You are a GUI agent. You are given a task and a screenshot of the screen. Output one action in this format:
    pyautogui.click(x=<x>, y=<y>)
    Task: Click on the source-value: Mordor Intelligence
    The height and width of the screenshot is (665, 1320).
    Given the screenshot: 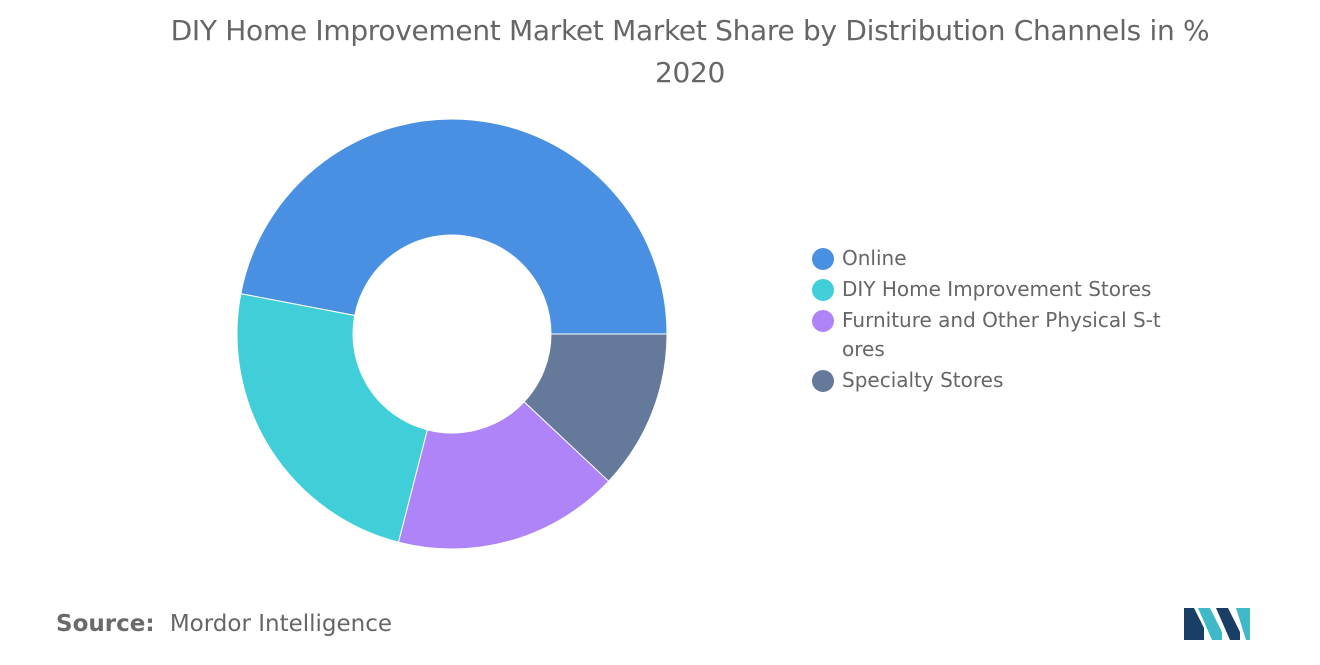 What is the action you would take?
    pyautogui.click(x=281, y=624)
    